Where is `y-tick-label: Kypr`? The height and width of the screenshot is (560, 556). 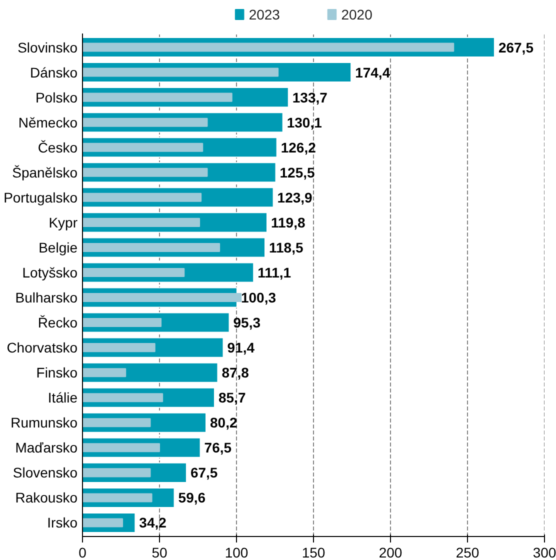
y-tick-label: Kypr is located at coordinates (63, 222).